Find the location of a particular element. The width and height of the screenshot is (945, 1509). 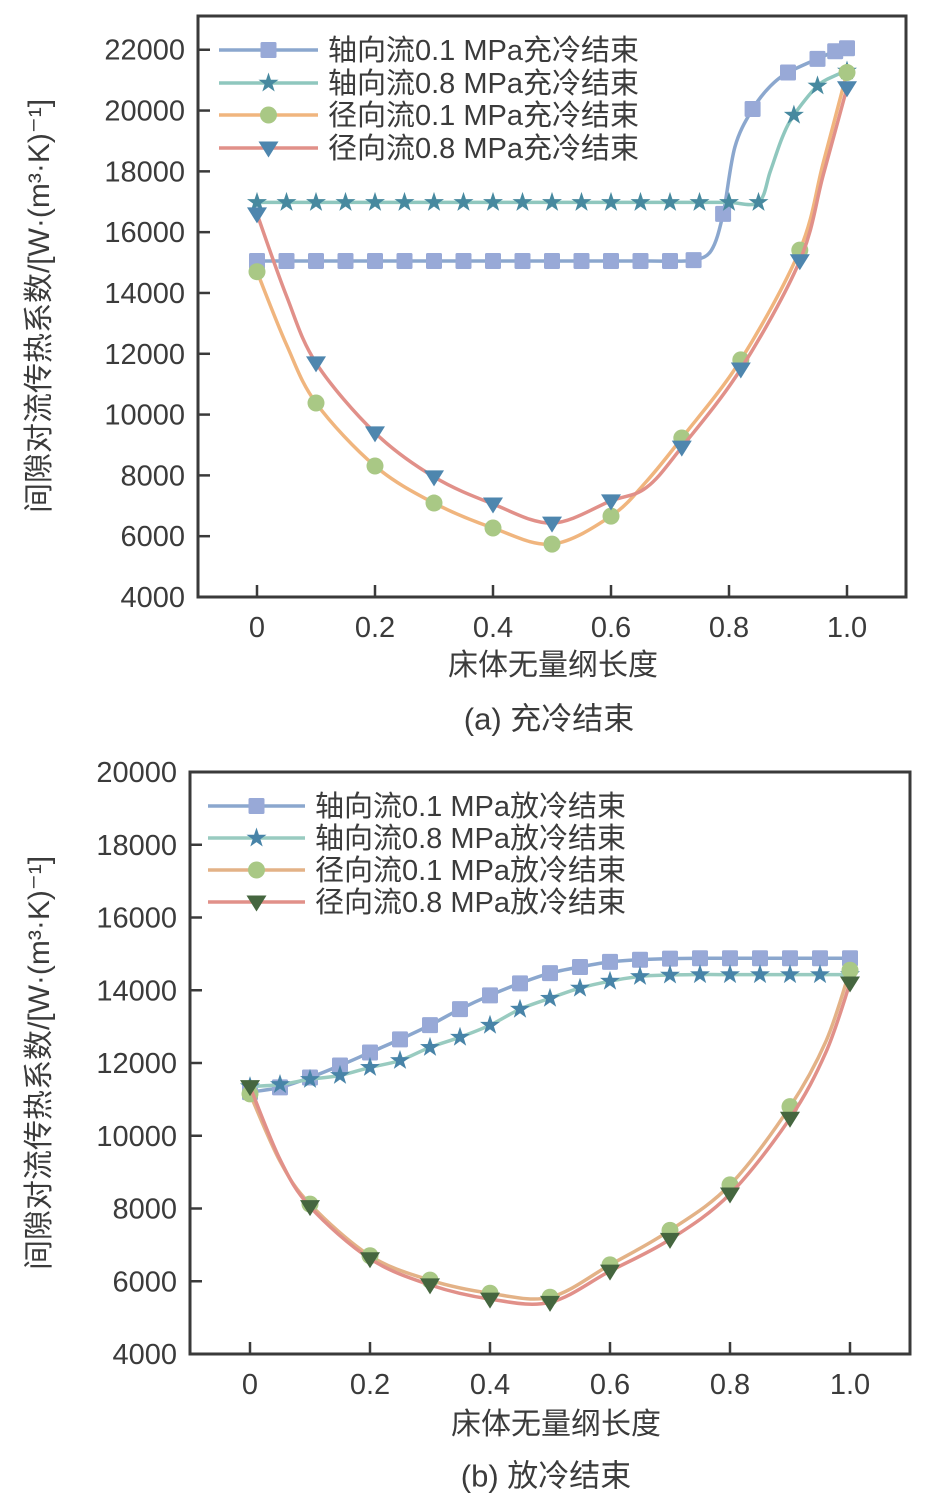

chart-b-series-3-markers is located at coordinates (550, 1144).